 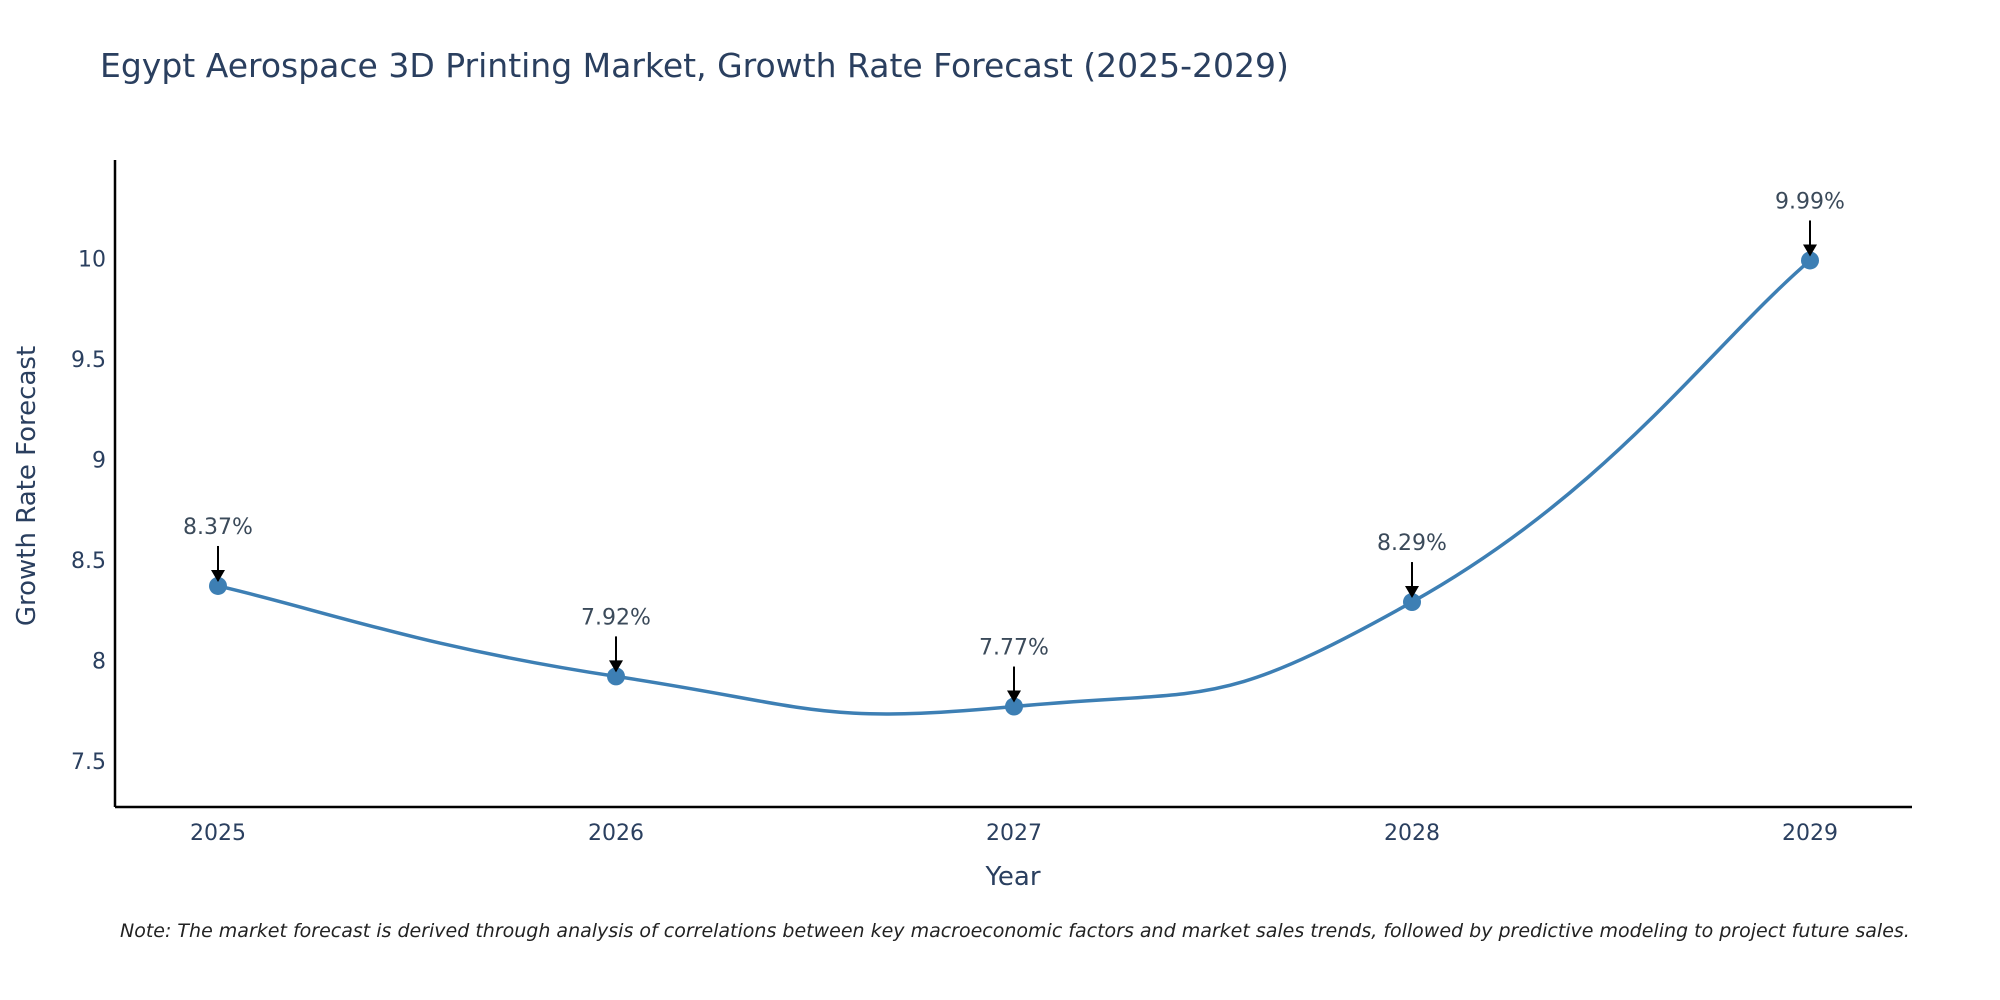 I want to click on data-label: 8.37%, so click(x=218, y=527).